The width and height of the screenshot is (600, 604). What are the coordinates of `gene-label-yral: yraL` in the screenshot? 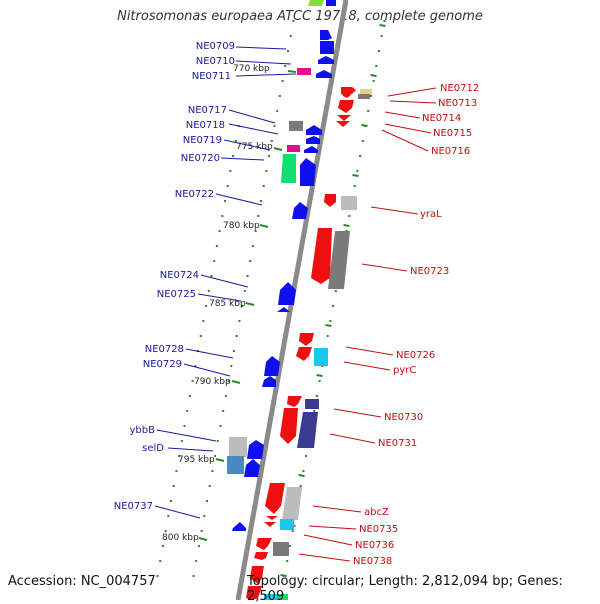 It's located at (431, 214).